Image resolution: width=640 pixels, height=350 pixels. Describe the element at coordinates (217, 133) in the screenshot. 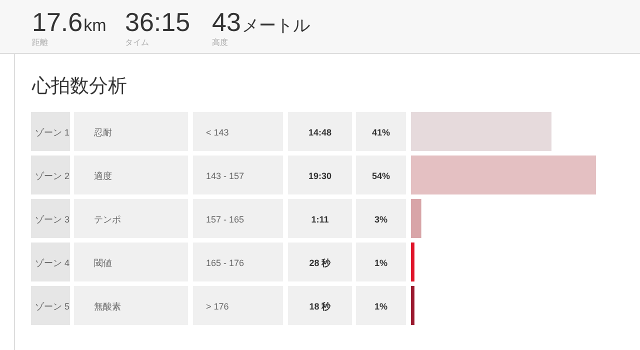

I see `text: < 143` at that location.